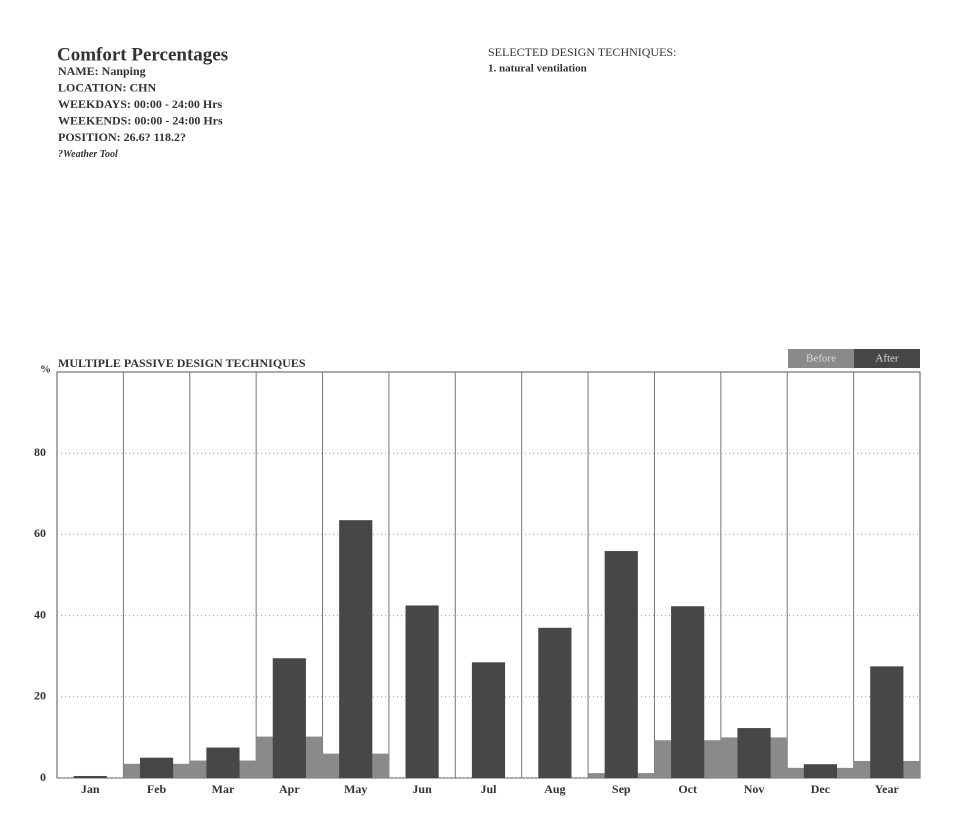  I want to click on header-line: WEEKENDS: 00:00 - 24:00 Hrs, so click(140, 120).